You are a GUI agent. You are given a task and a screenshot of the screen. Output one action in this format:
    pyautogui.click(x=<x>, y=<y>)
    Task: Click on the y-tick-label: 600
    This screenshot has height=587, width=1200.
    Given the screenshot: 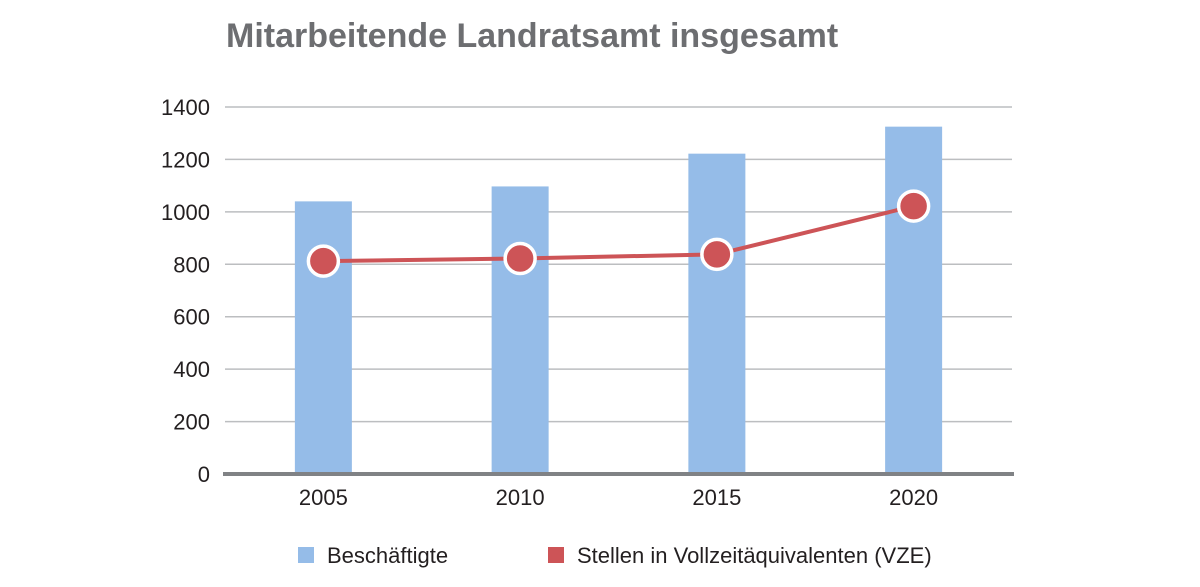 What is the action you would take?
    pyautogui.click(x=191, y=317)
    